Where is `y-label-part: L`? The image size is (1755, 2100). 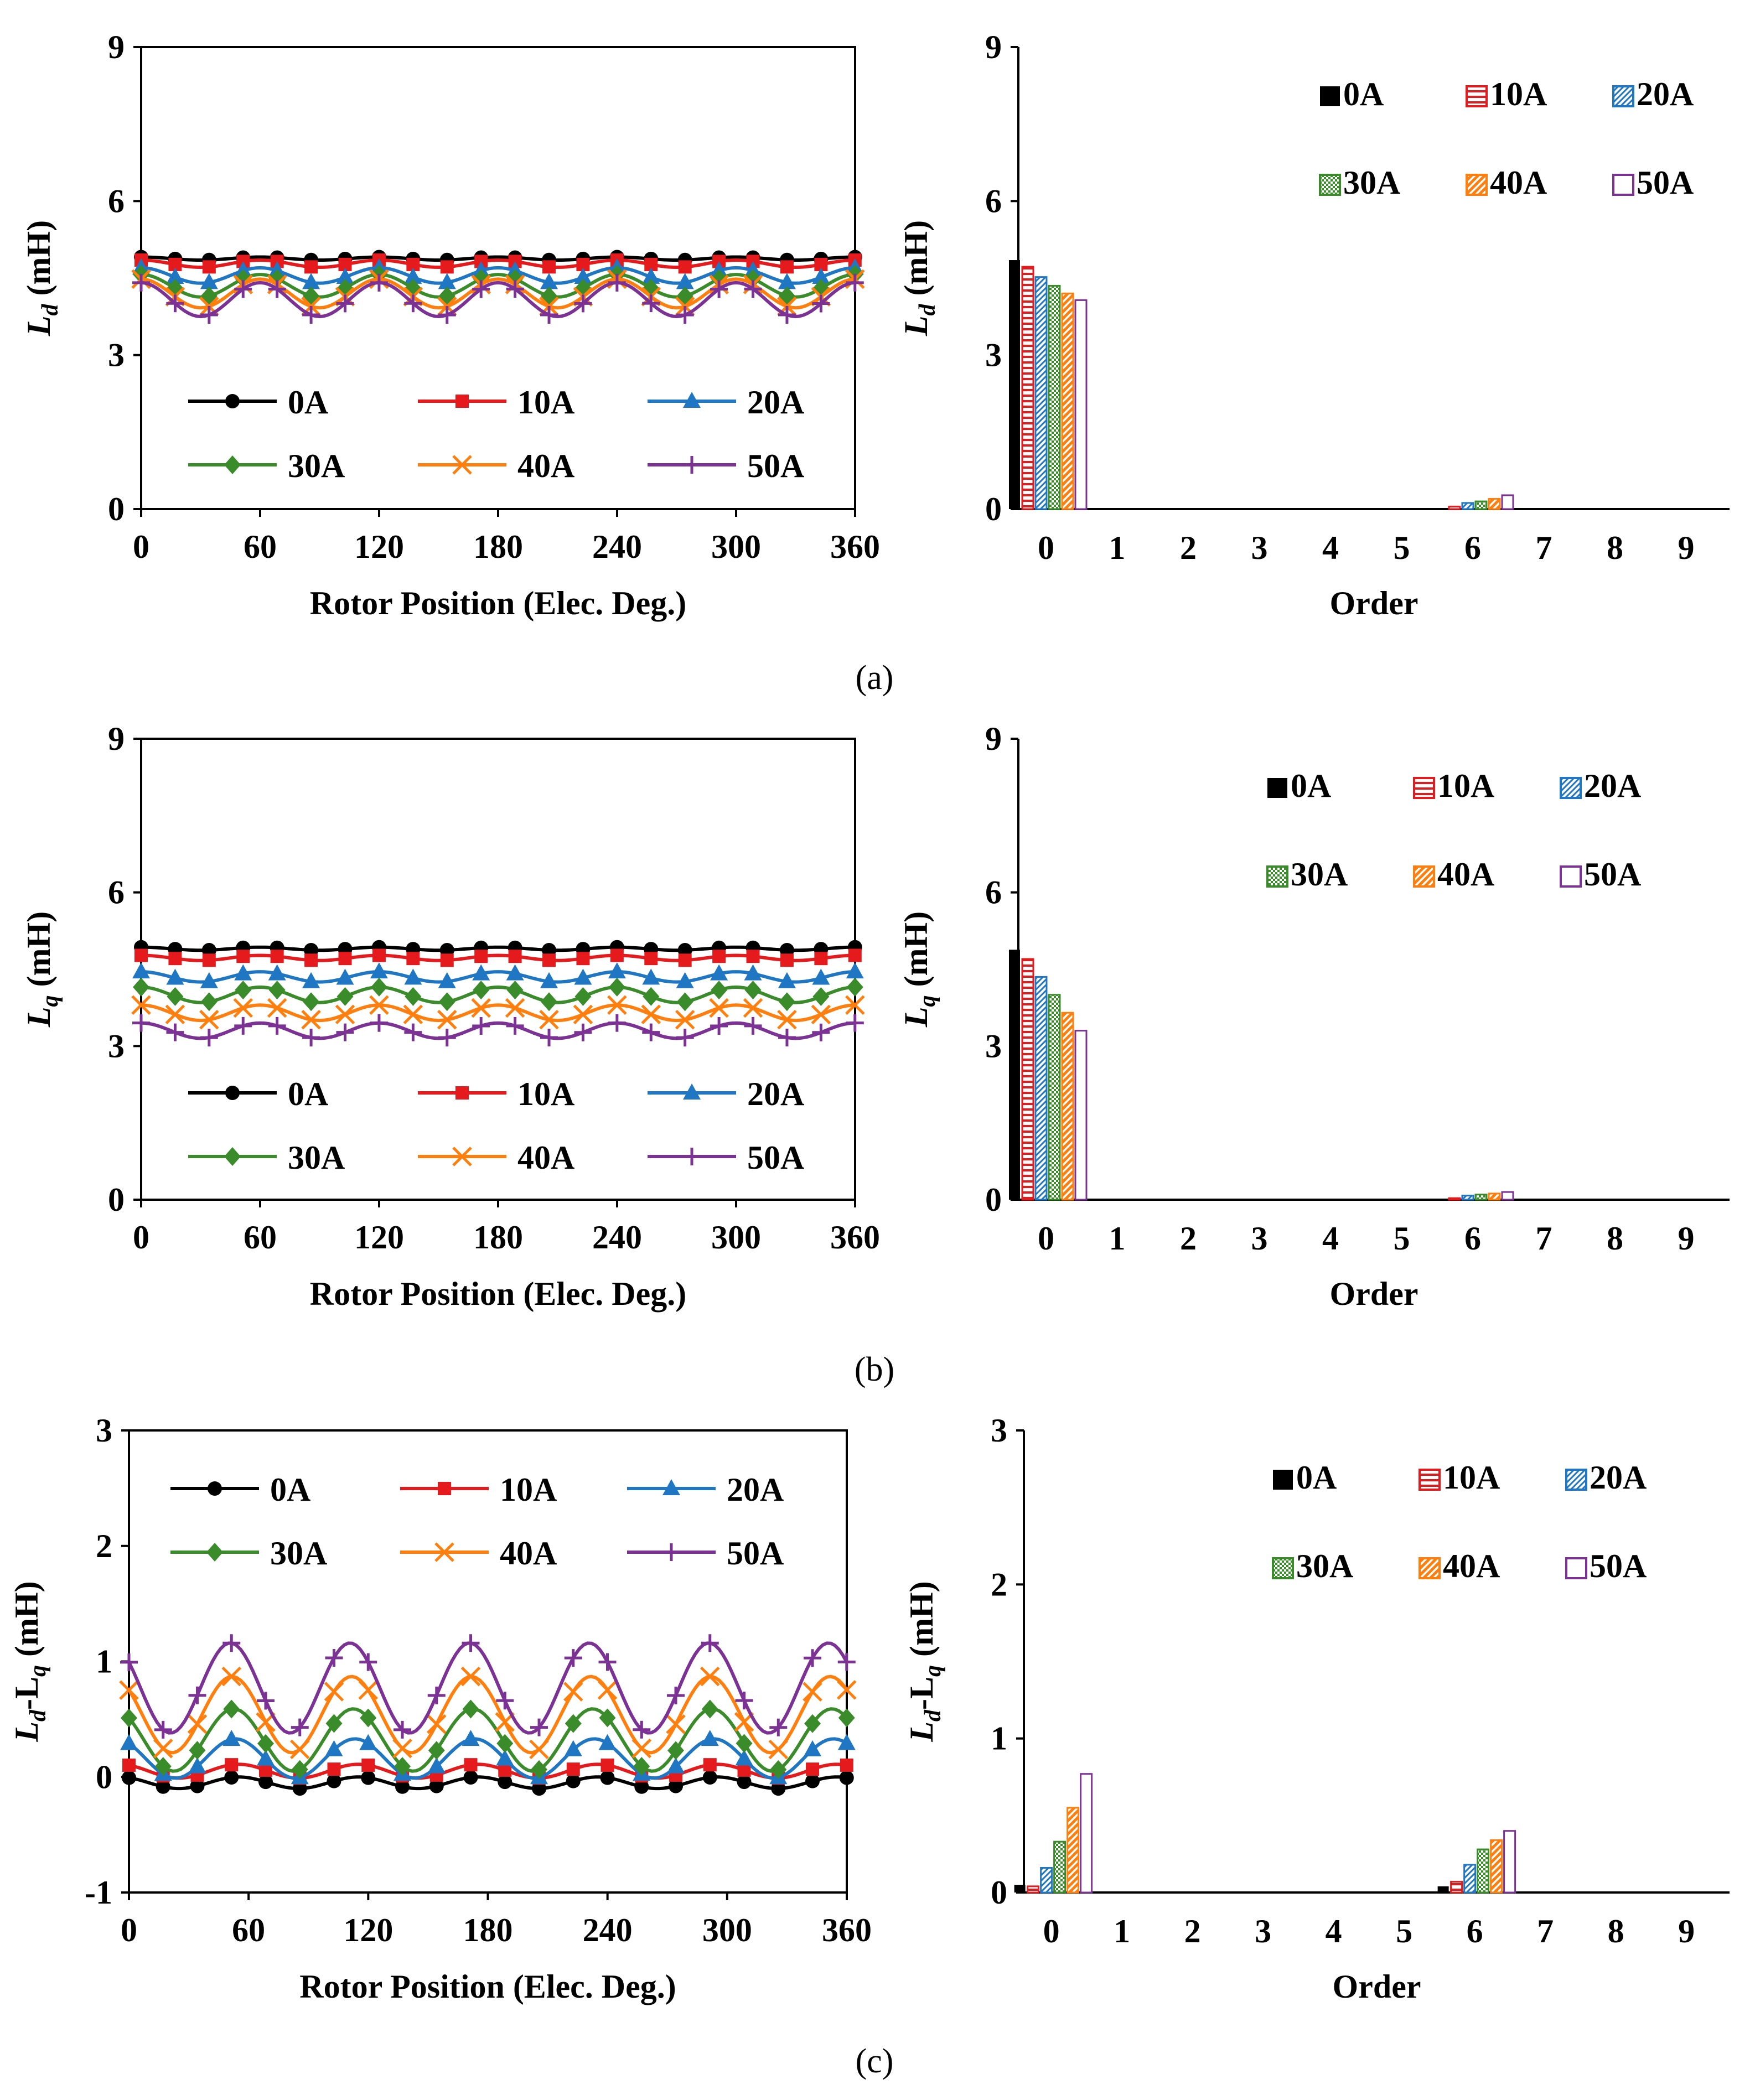 y-label-part: L is located at coordinates (916, 1017).